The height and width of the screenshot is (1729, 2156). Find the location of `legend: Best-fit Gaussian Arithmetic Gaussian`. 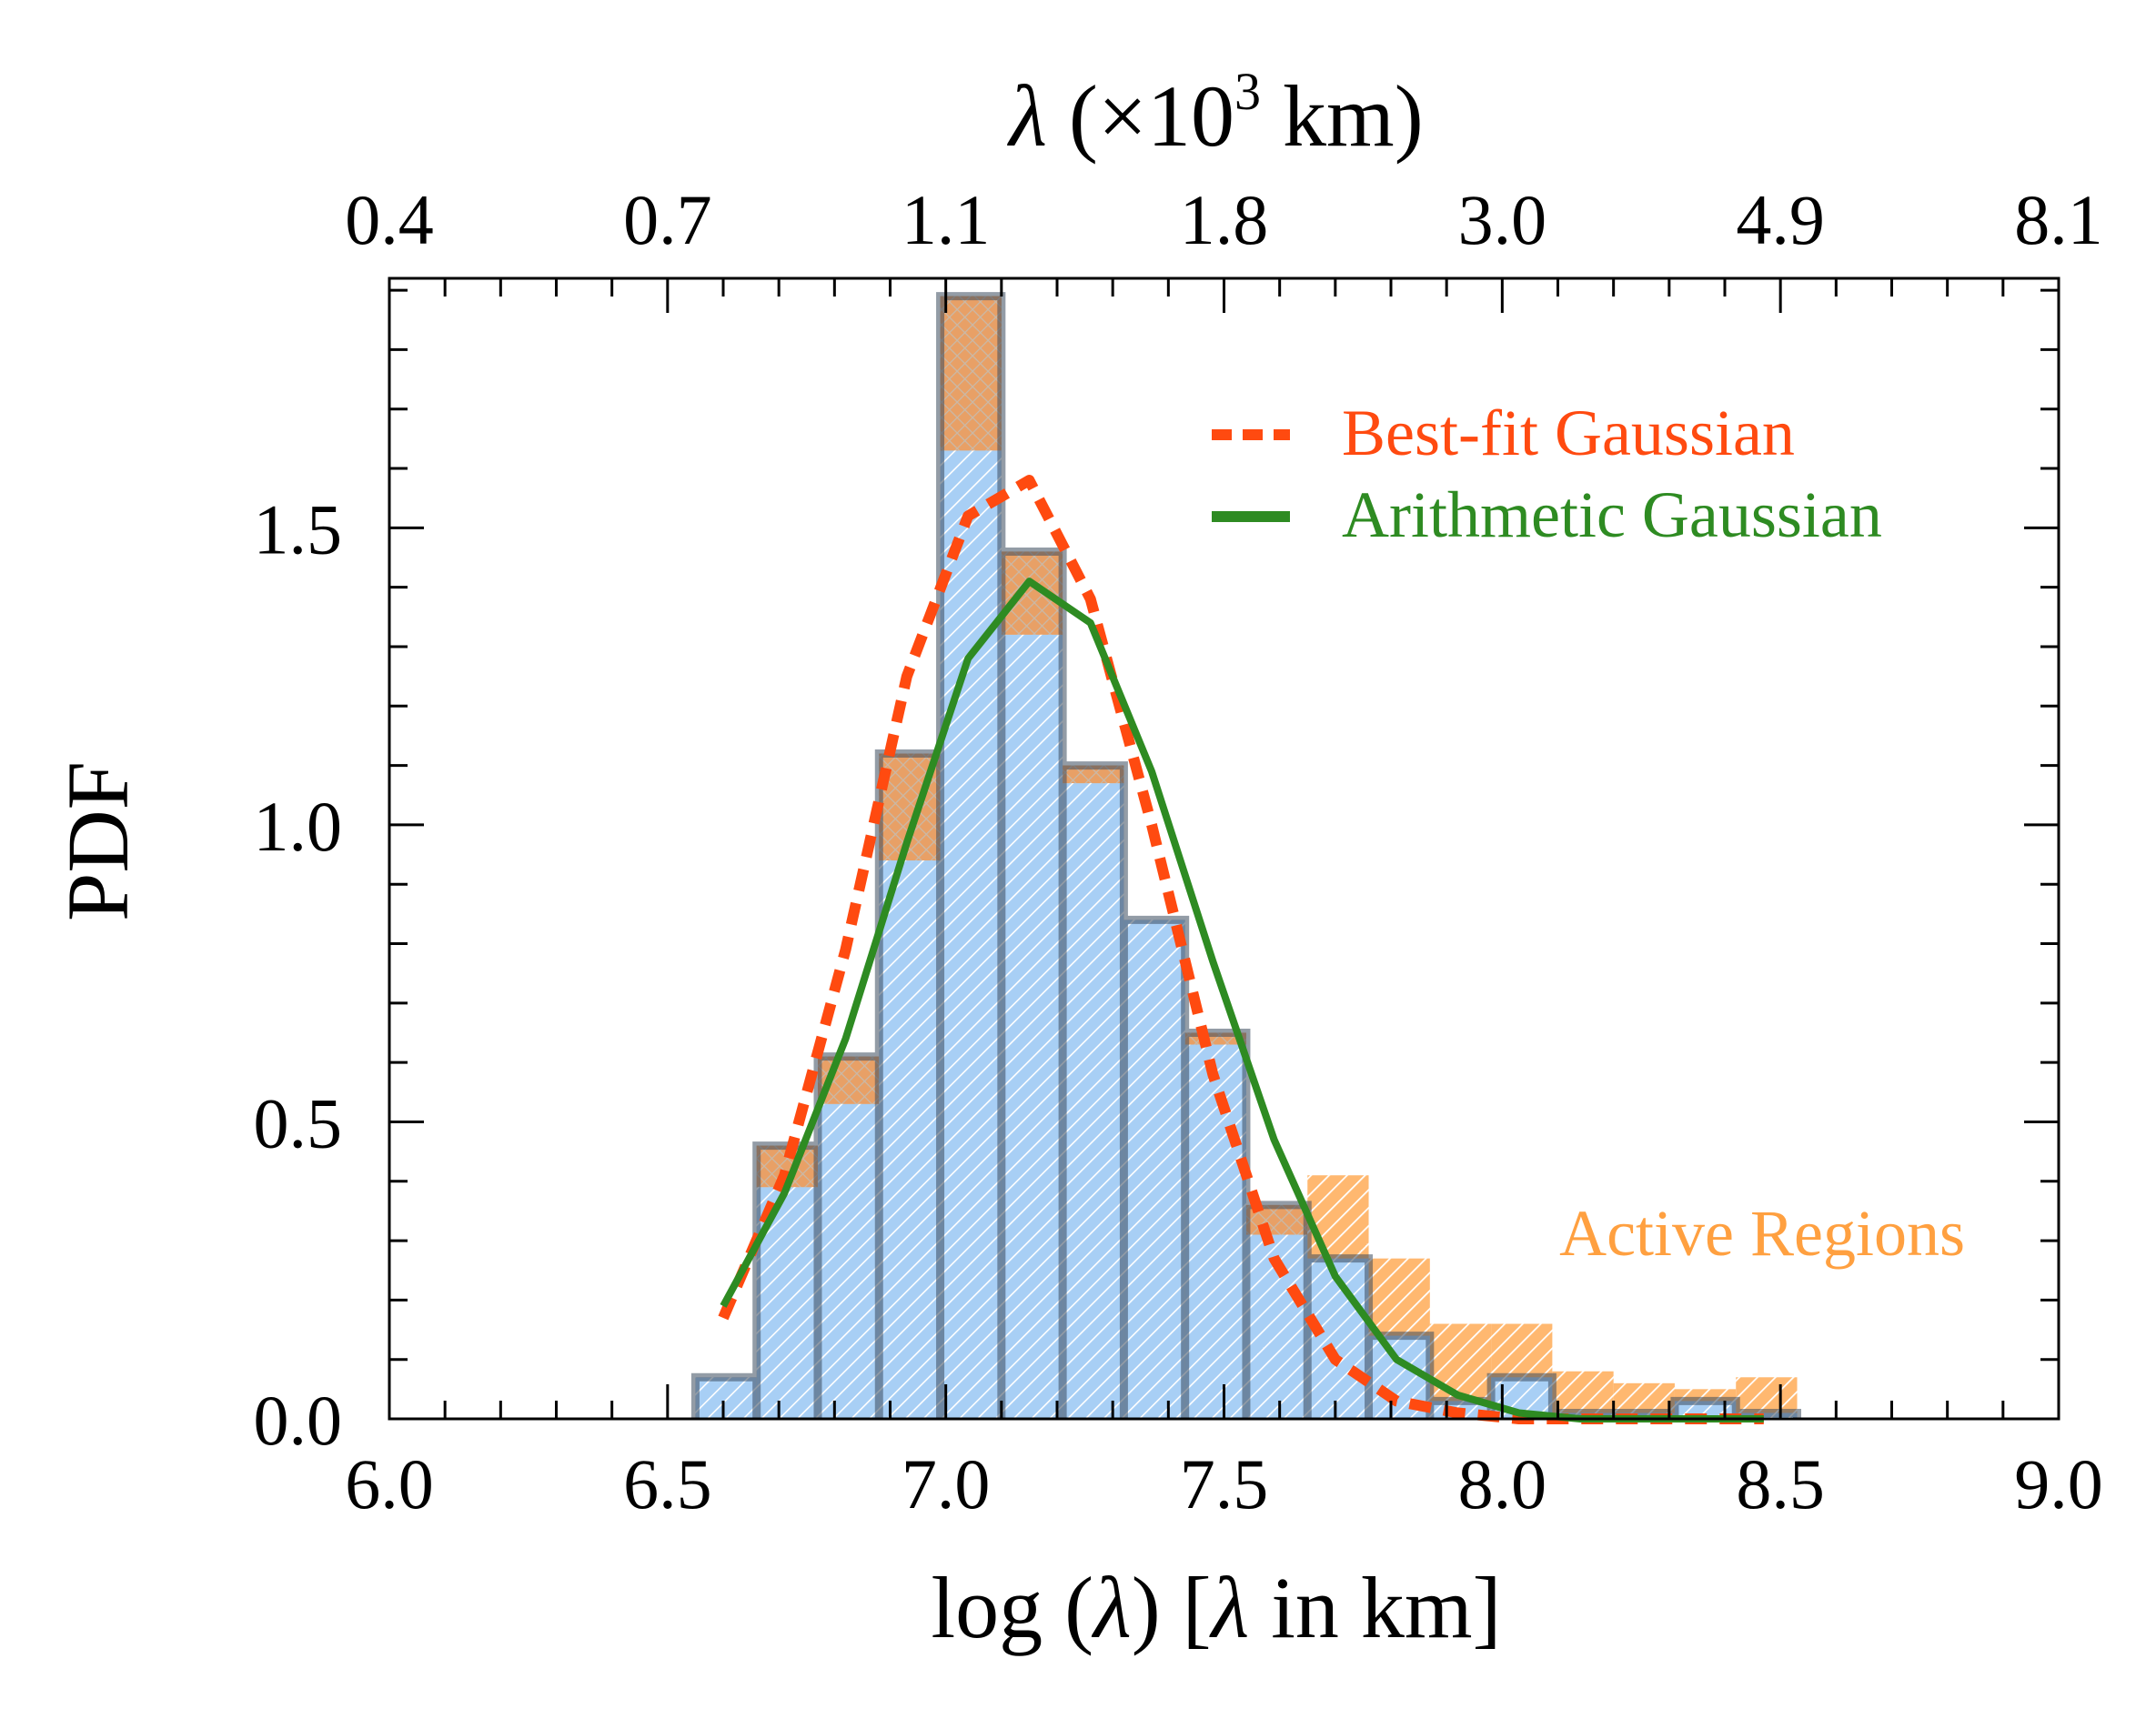

legend: Best-fit Gaussian Arithmetic Gaussian is located at coordinates (1547, 474).